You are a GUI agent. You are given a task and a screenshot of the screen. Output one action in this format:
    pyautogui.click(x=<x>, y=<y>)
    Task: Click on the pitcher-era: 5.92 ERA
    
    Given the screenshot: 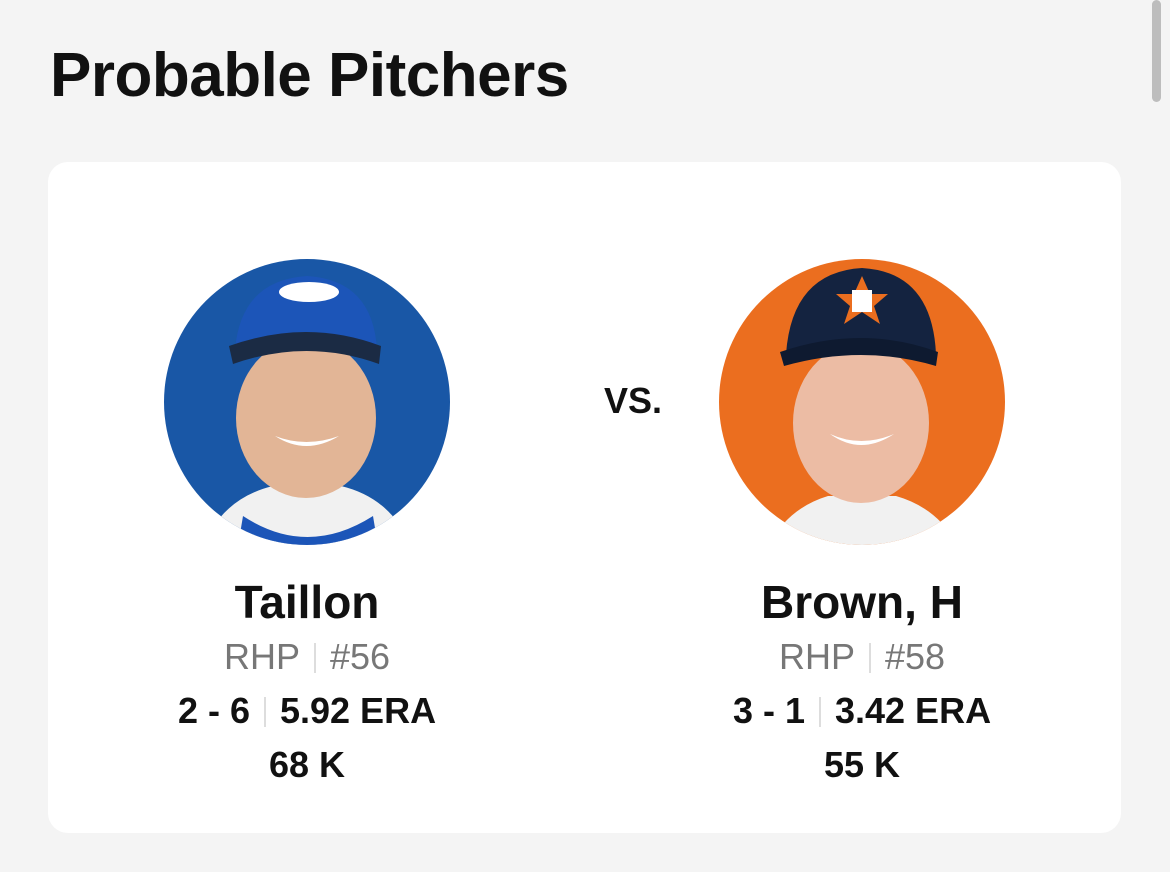 What is the action you would take?
    pyautogui.click(x=358, y=710)
    